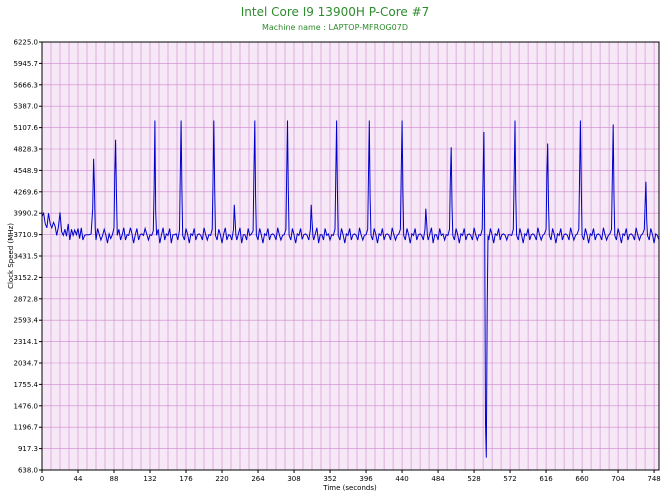 The width and height of the screenshot is (670, 503). What do you see at coordinates (26, 43) in the screenshot?
I see `y-tick-label: 6225.0` at bounding box center [26, 43].